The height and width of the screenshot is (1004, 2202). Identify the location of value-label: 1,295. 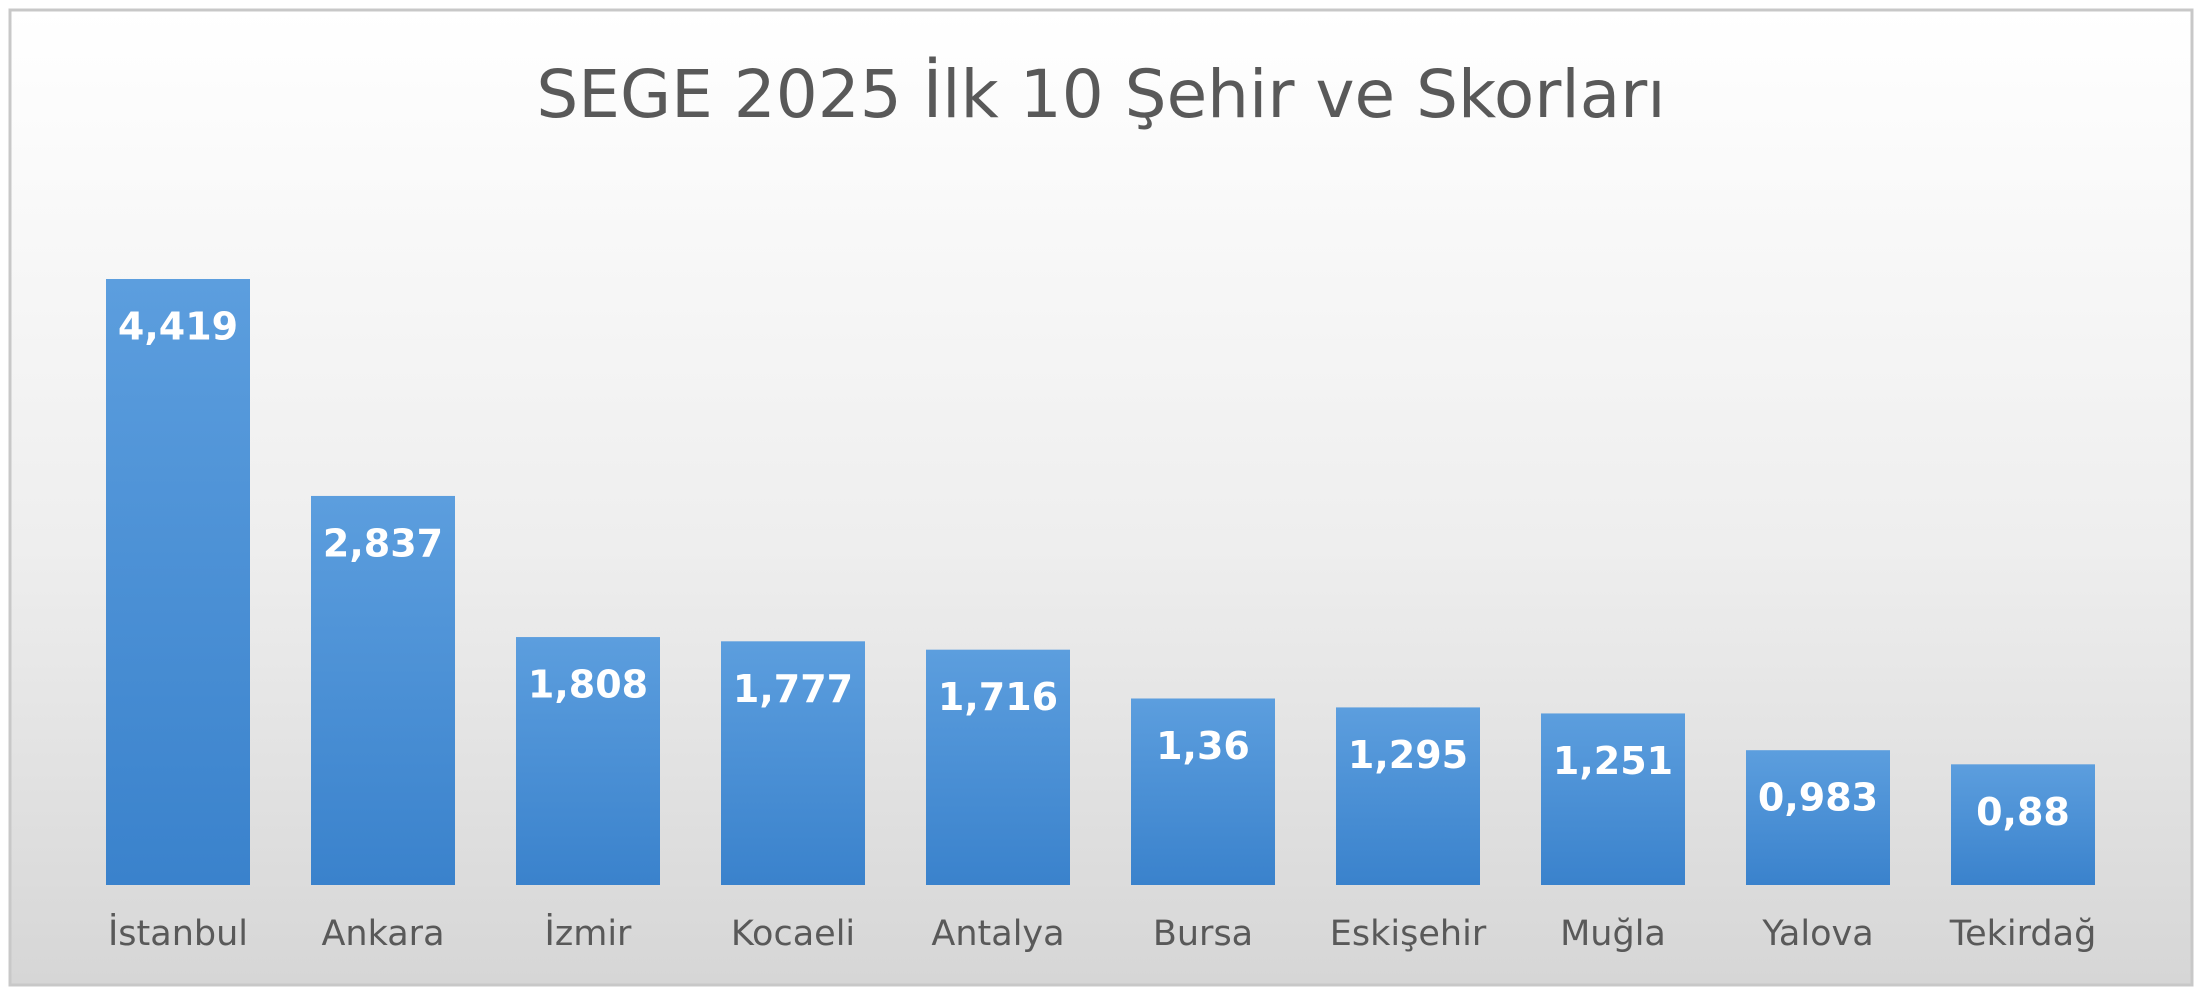
(1408, 755).